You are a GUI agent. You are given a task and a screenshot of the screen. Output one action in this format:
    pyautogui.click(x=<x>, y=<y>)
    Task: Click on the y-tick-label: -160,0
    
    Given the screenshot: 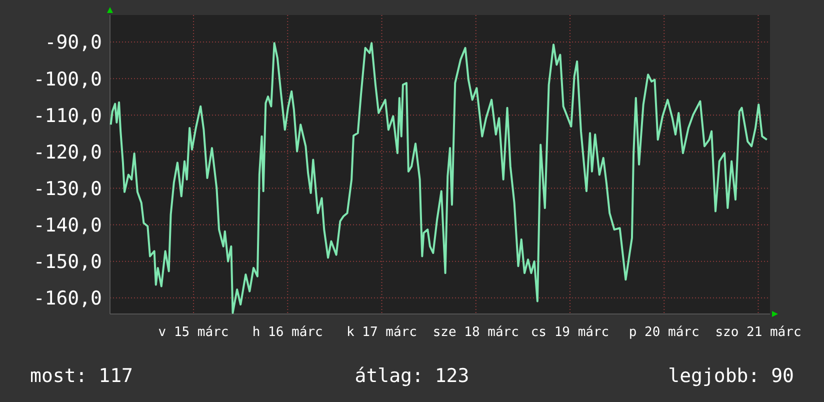 What is the action you would take?
    pyautogui.click(x=67, y=299)
    